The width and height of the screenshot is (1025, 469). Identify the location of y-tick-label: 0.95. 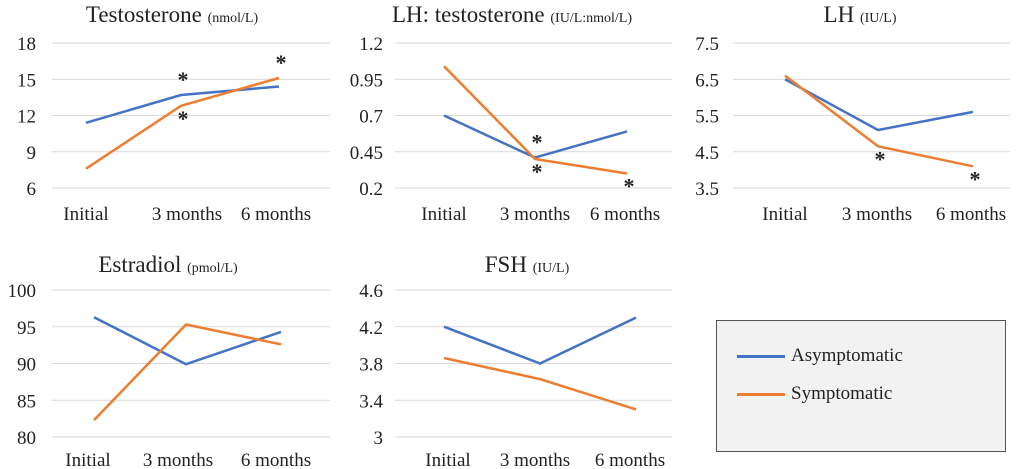
(366, 80).